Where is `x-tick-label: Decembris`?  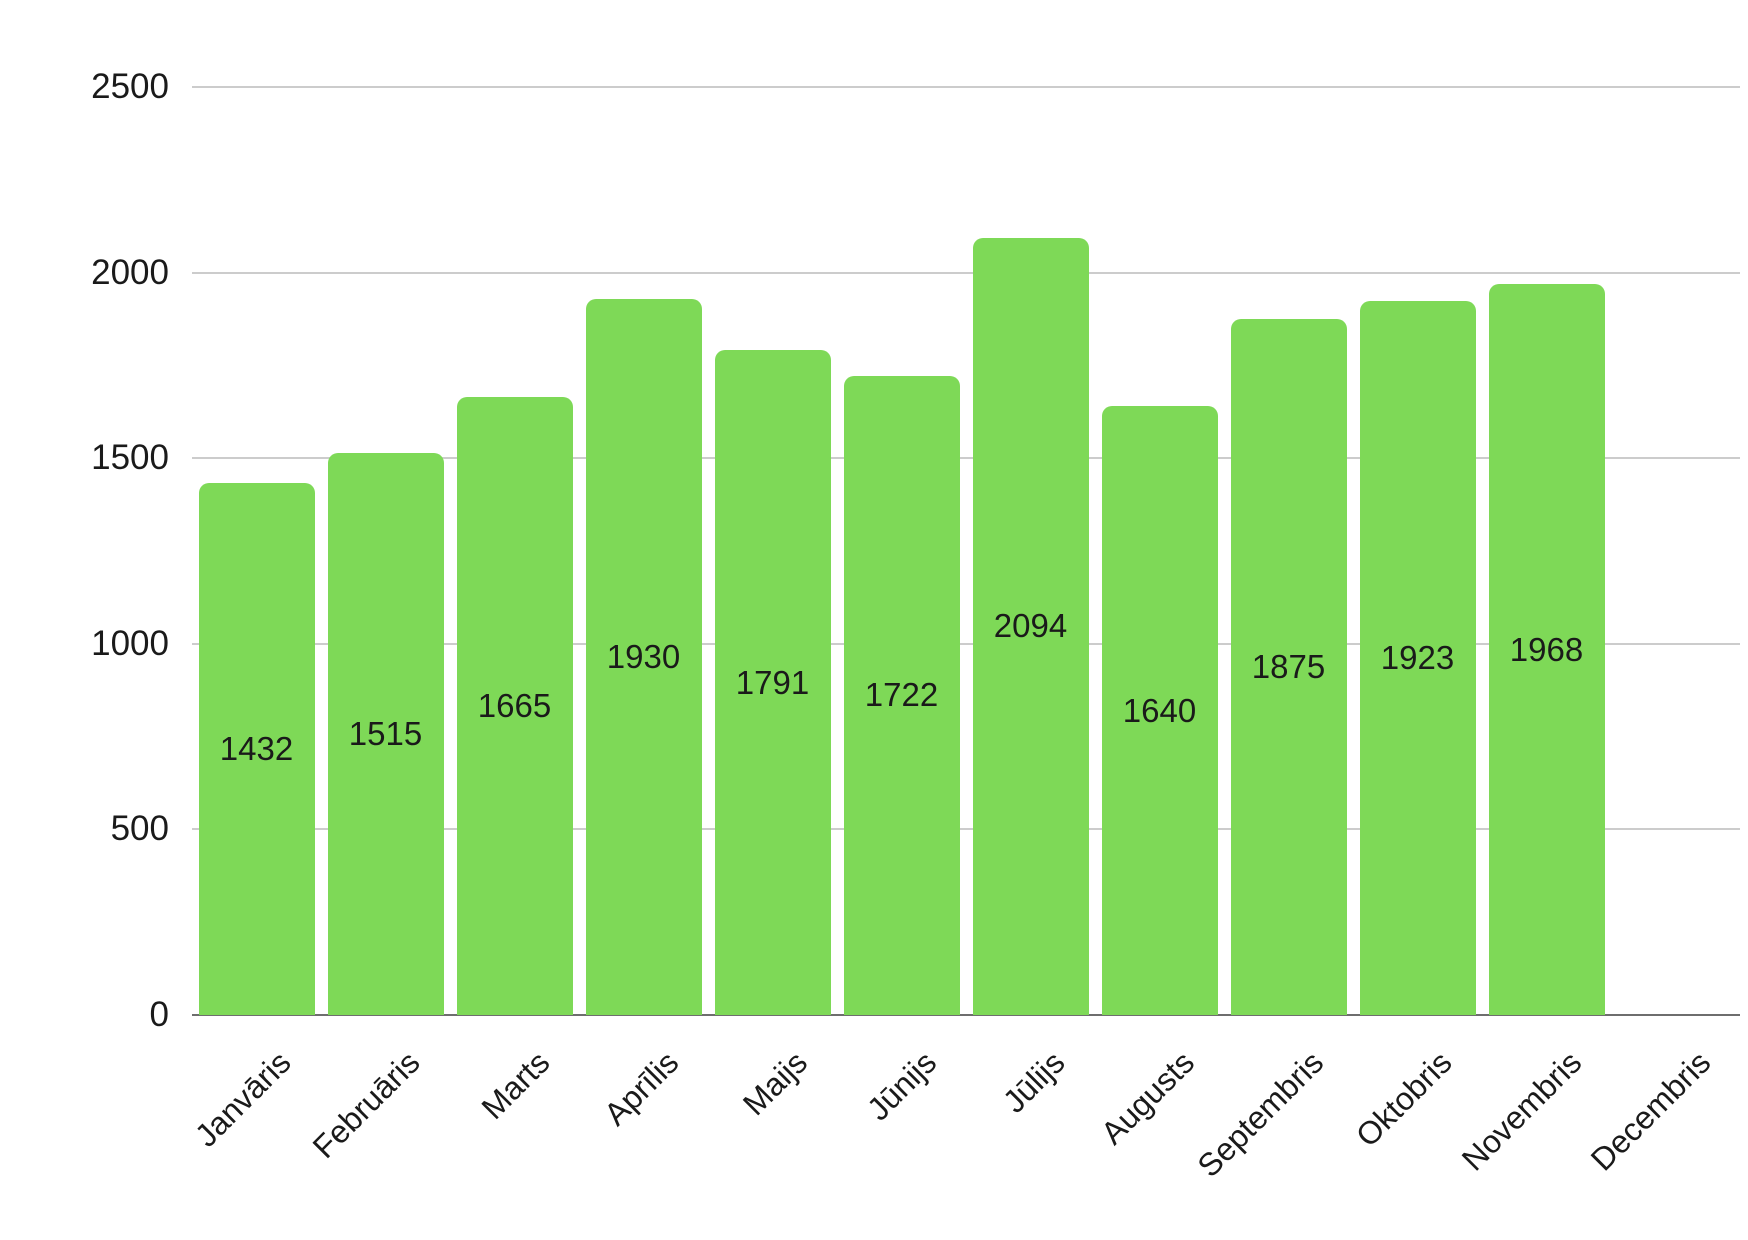 x-tick-label: Decembris is located at coordinates (1650, 1111).